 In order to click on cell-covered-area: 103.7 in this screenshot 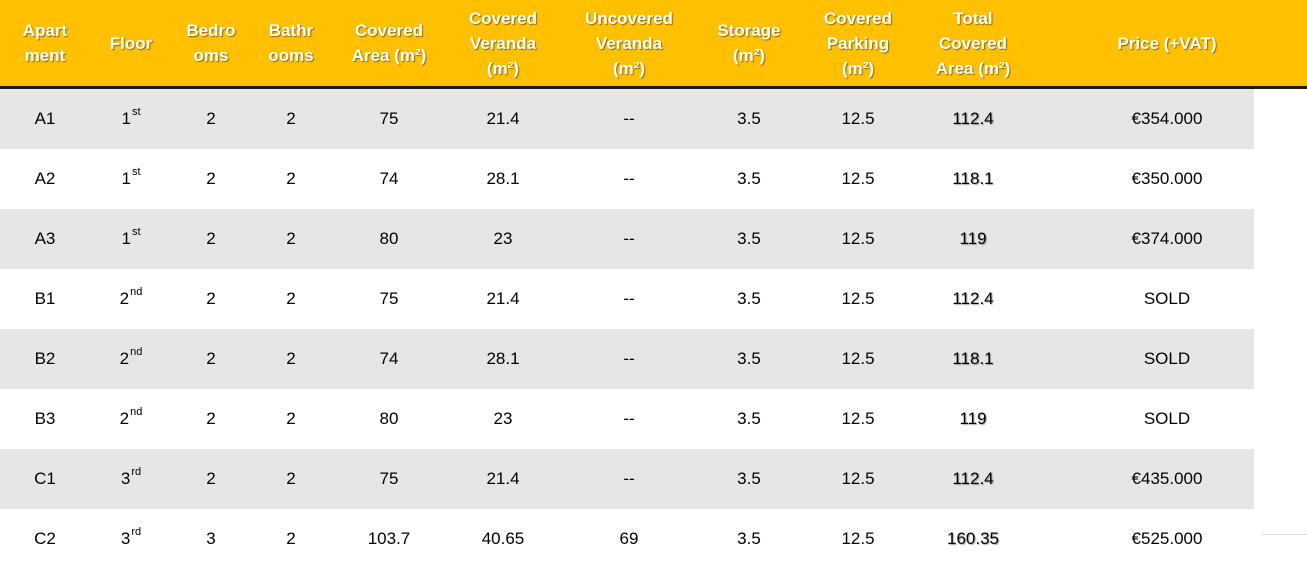, I will do `click(389, 538)`.